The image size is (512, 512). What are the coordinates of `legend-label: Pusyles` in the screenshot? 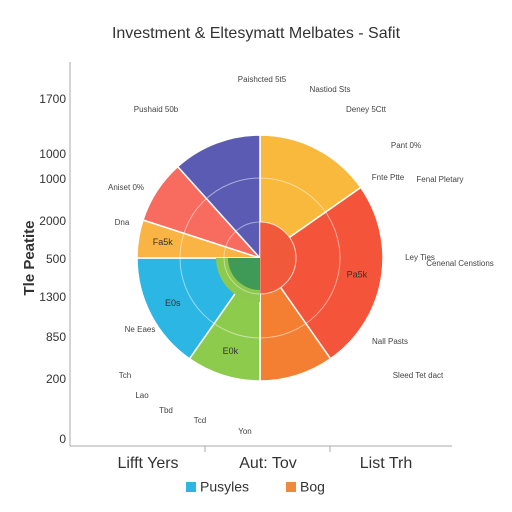 It's located at (224, 487).